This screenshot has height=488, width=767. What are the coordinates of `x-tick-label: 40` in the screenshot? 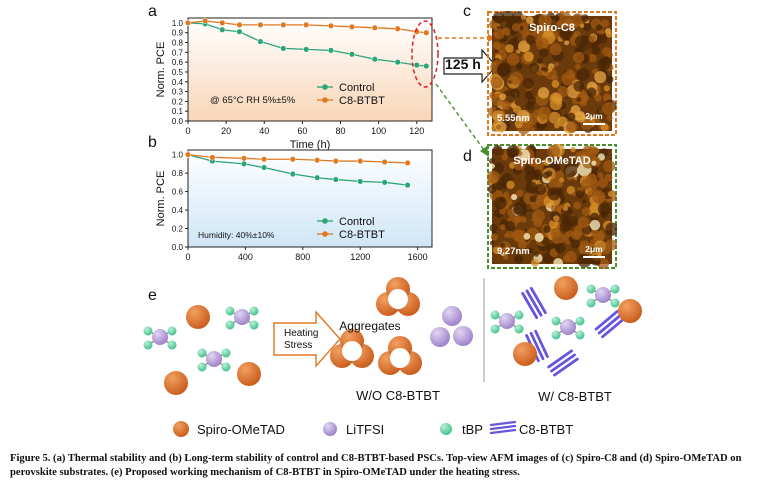 It's located at (264, 131).